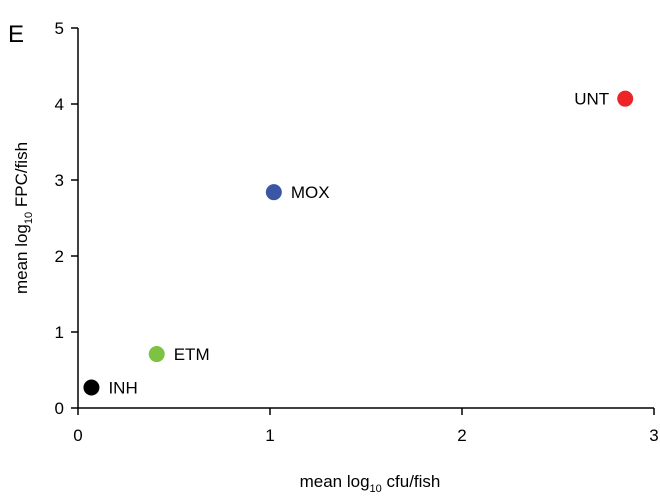 The height and width of the screenshot is (504, 660). What do you see at coordinates (192, 354) in the screenshot?
I see `point-label-etm: ETM` at bounding box center [192, 354].